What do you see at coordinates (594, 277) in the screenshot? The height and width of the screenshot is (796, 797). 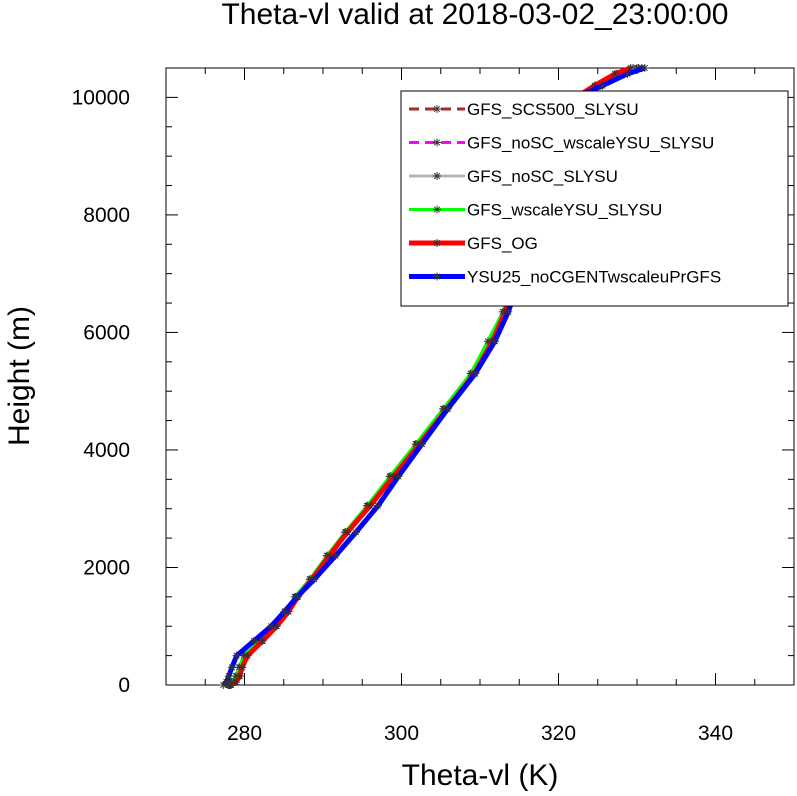 I see `legend-label: YSU25_noCGENTwscaleuPrGFS` at bounding box center [594, 277].